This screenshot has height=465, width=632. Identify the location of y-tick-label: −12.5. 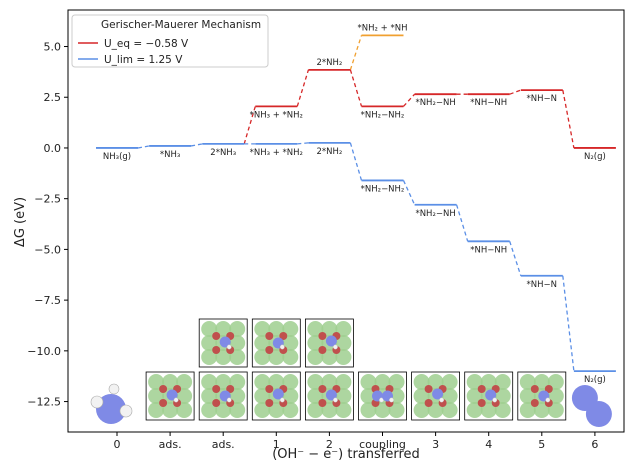
(44, 402).